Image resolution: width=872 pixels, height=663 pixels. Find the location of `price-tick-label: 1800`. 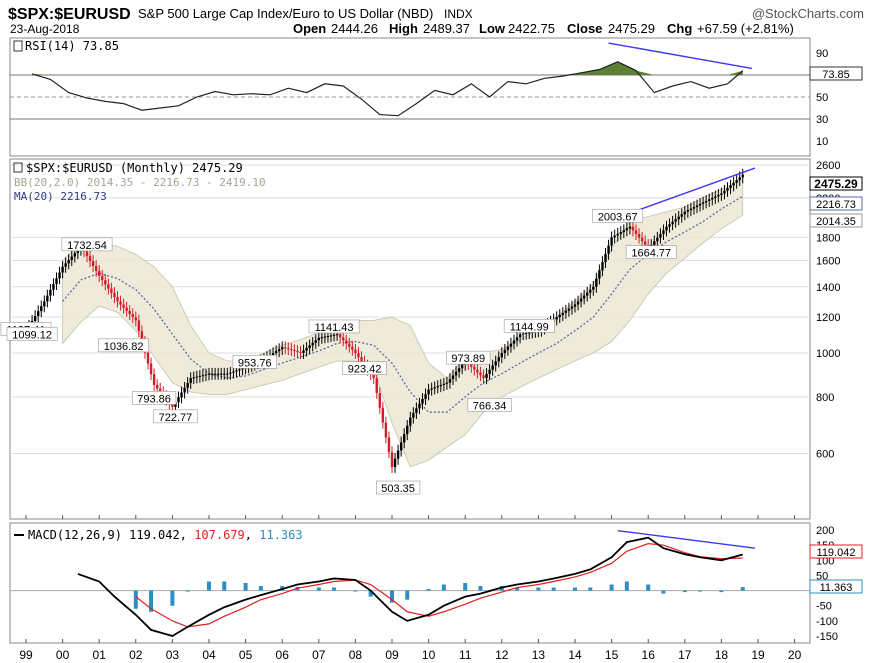

price-tick-label: 1800 is located at coordinates (828, 238).